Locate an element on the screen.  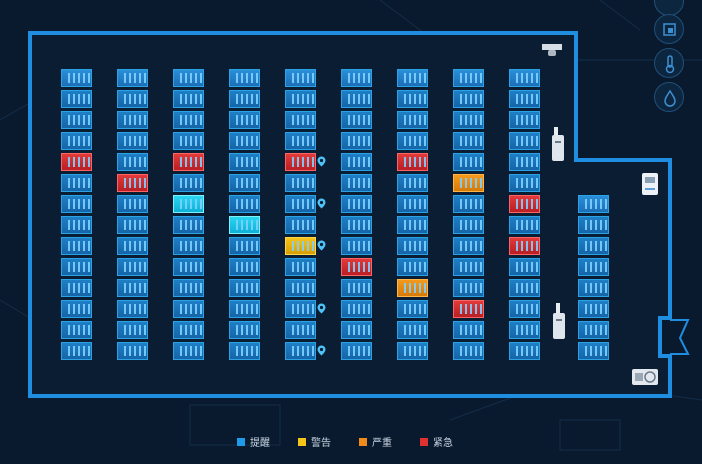
humidity-button is located at coordinates (669, 97).